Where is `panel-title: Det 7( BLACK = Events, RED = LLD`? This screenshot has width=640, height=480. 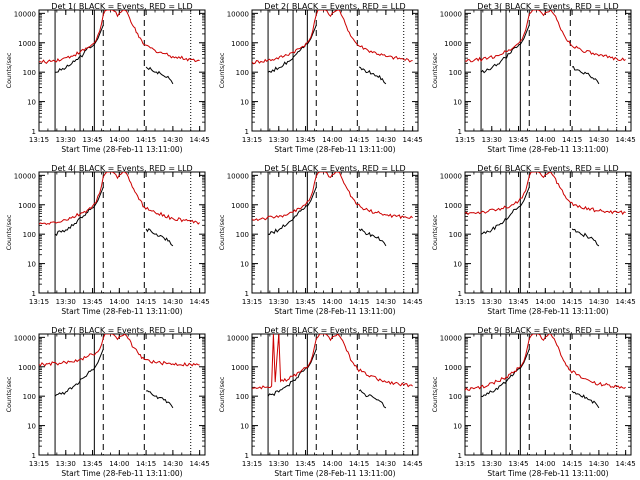 panel-title: Det 7( BLACK = Events, RED = LLD is located at coordinates (121, 330).